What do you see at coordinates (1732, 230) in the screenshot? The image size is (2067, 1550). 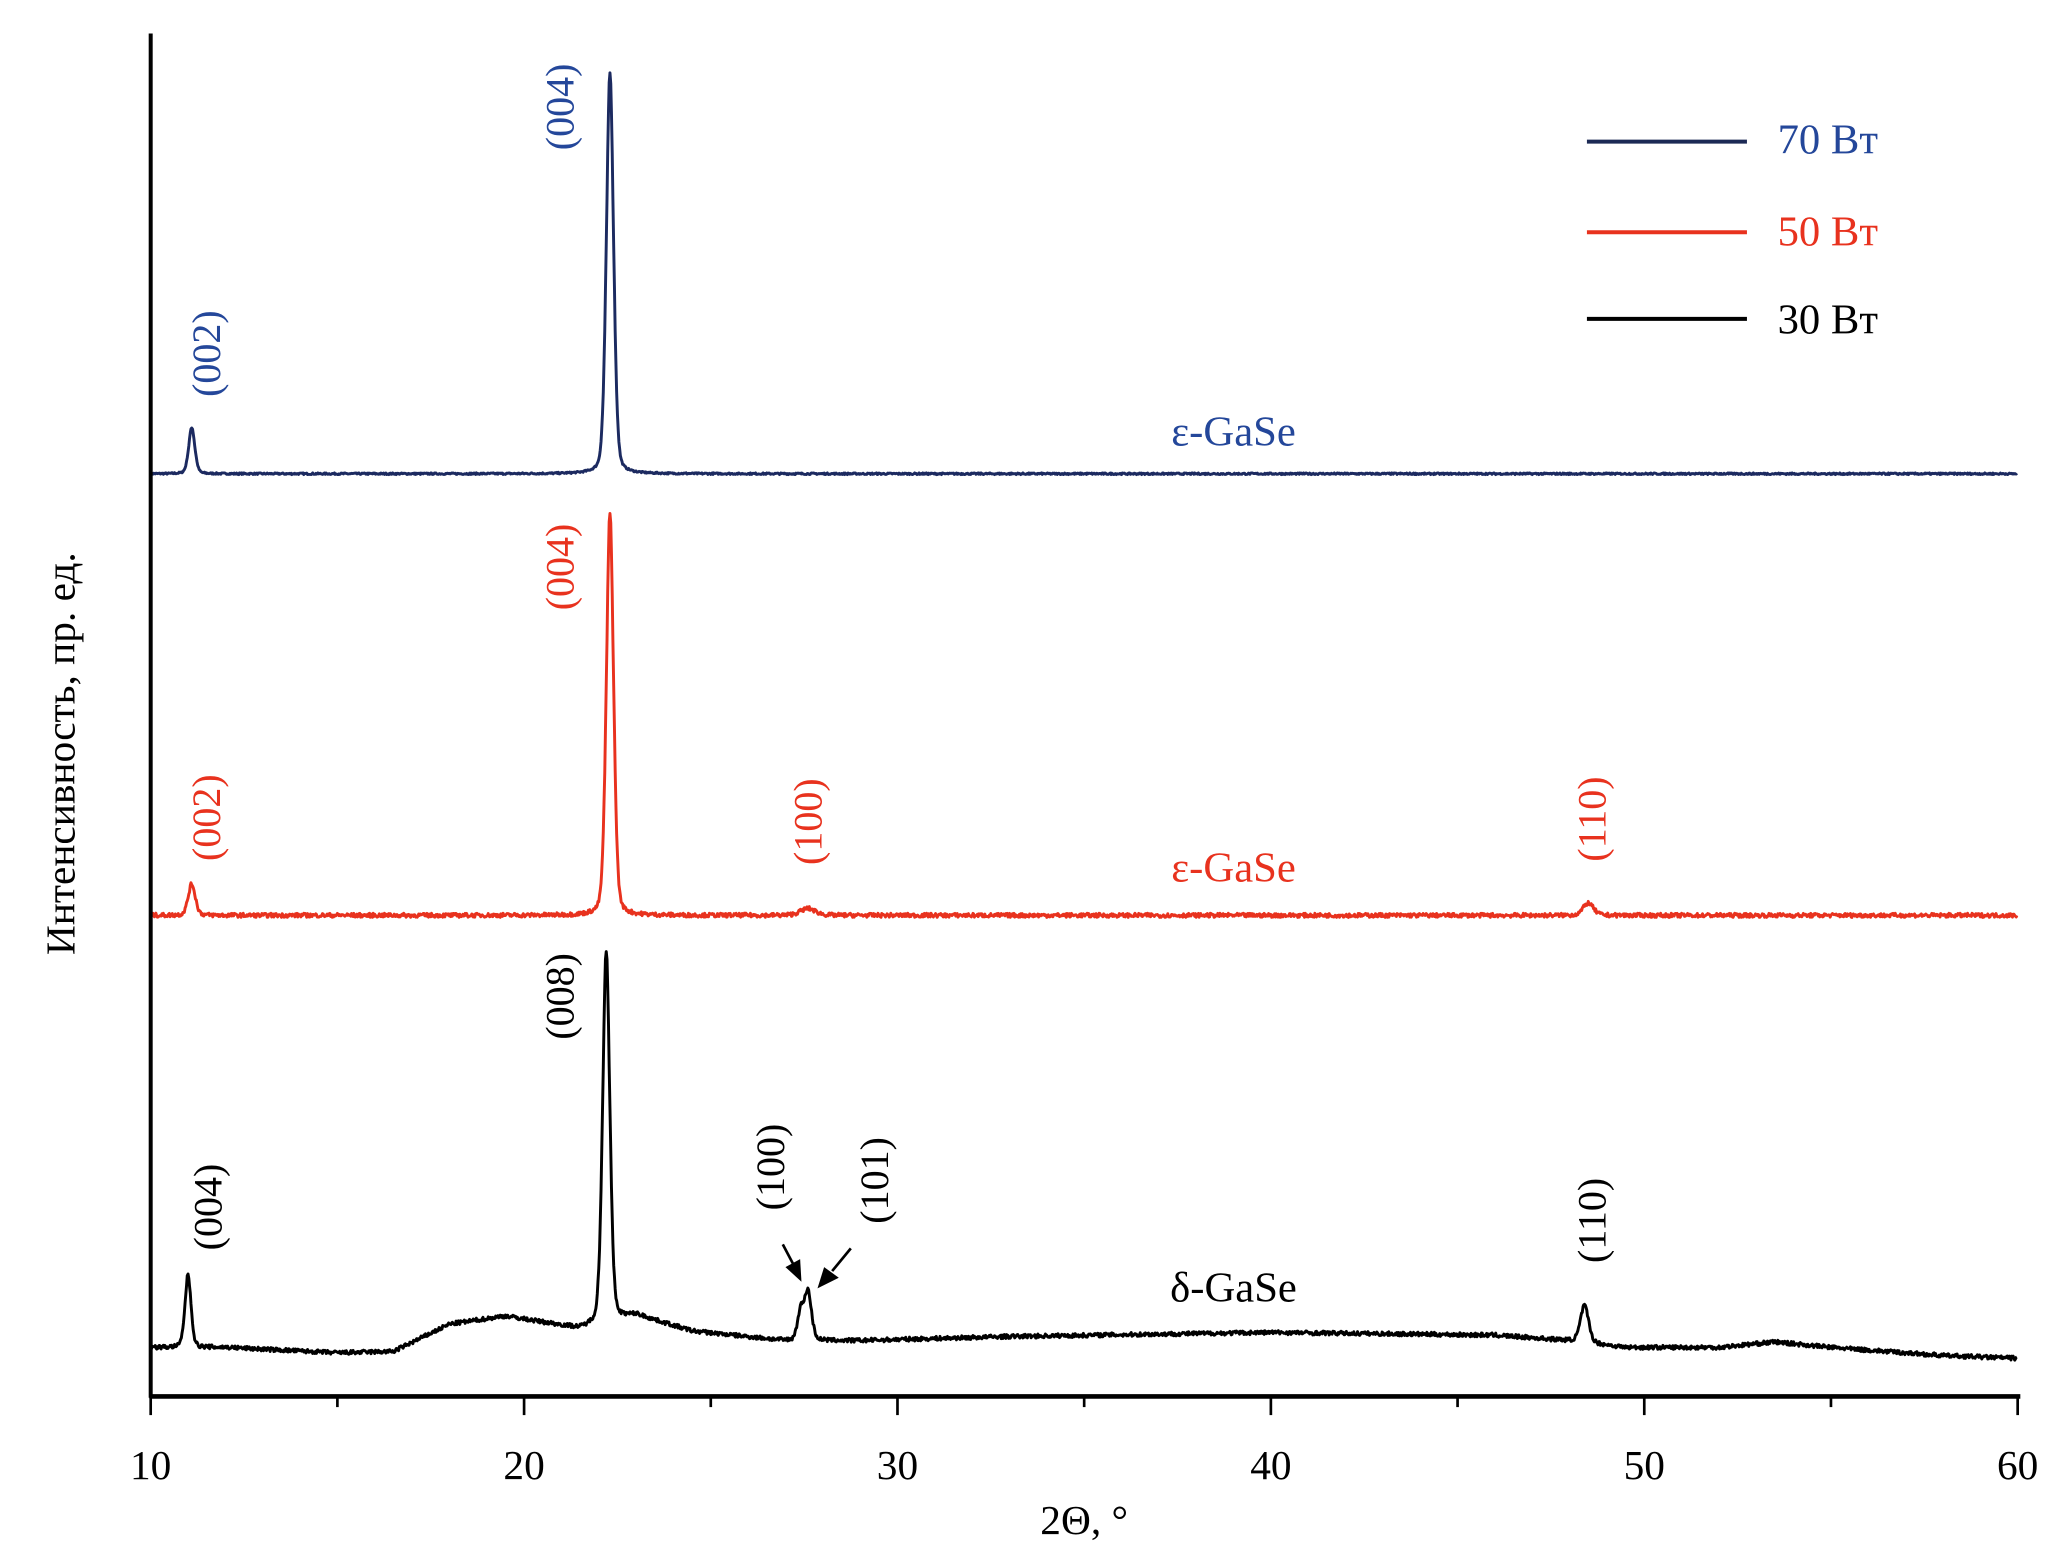 I see `legend: 70 Вт 50 Вт 30 Вт` at bounding box center [1732, 230].